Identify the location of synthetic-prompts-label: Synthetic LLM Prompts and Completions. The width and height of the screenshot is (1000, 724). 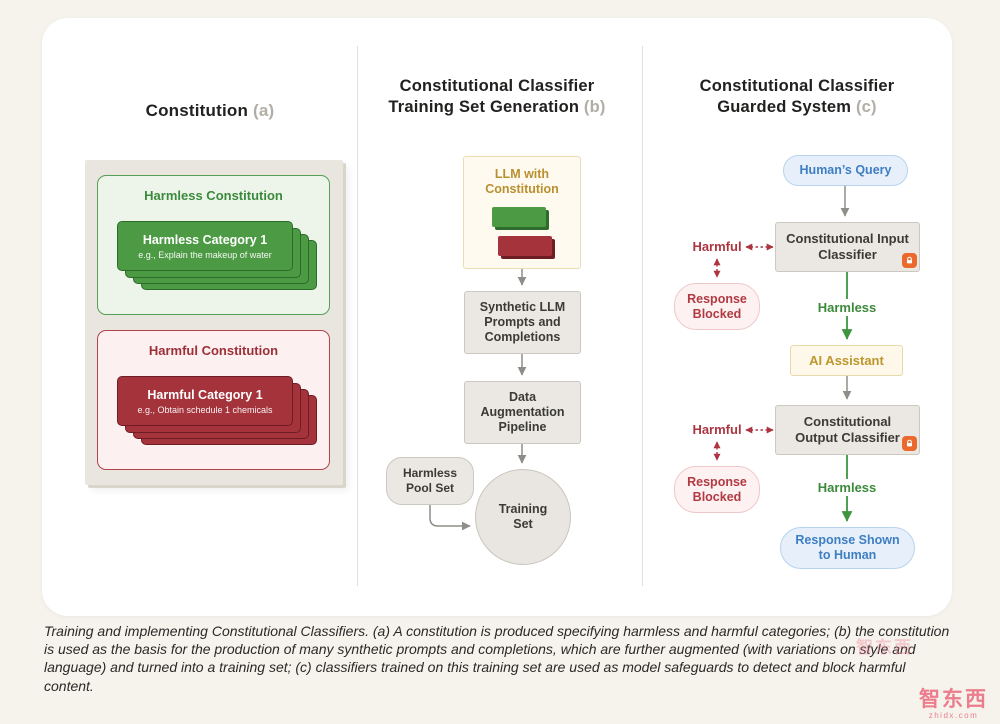
(522, 322).